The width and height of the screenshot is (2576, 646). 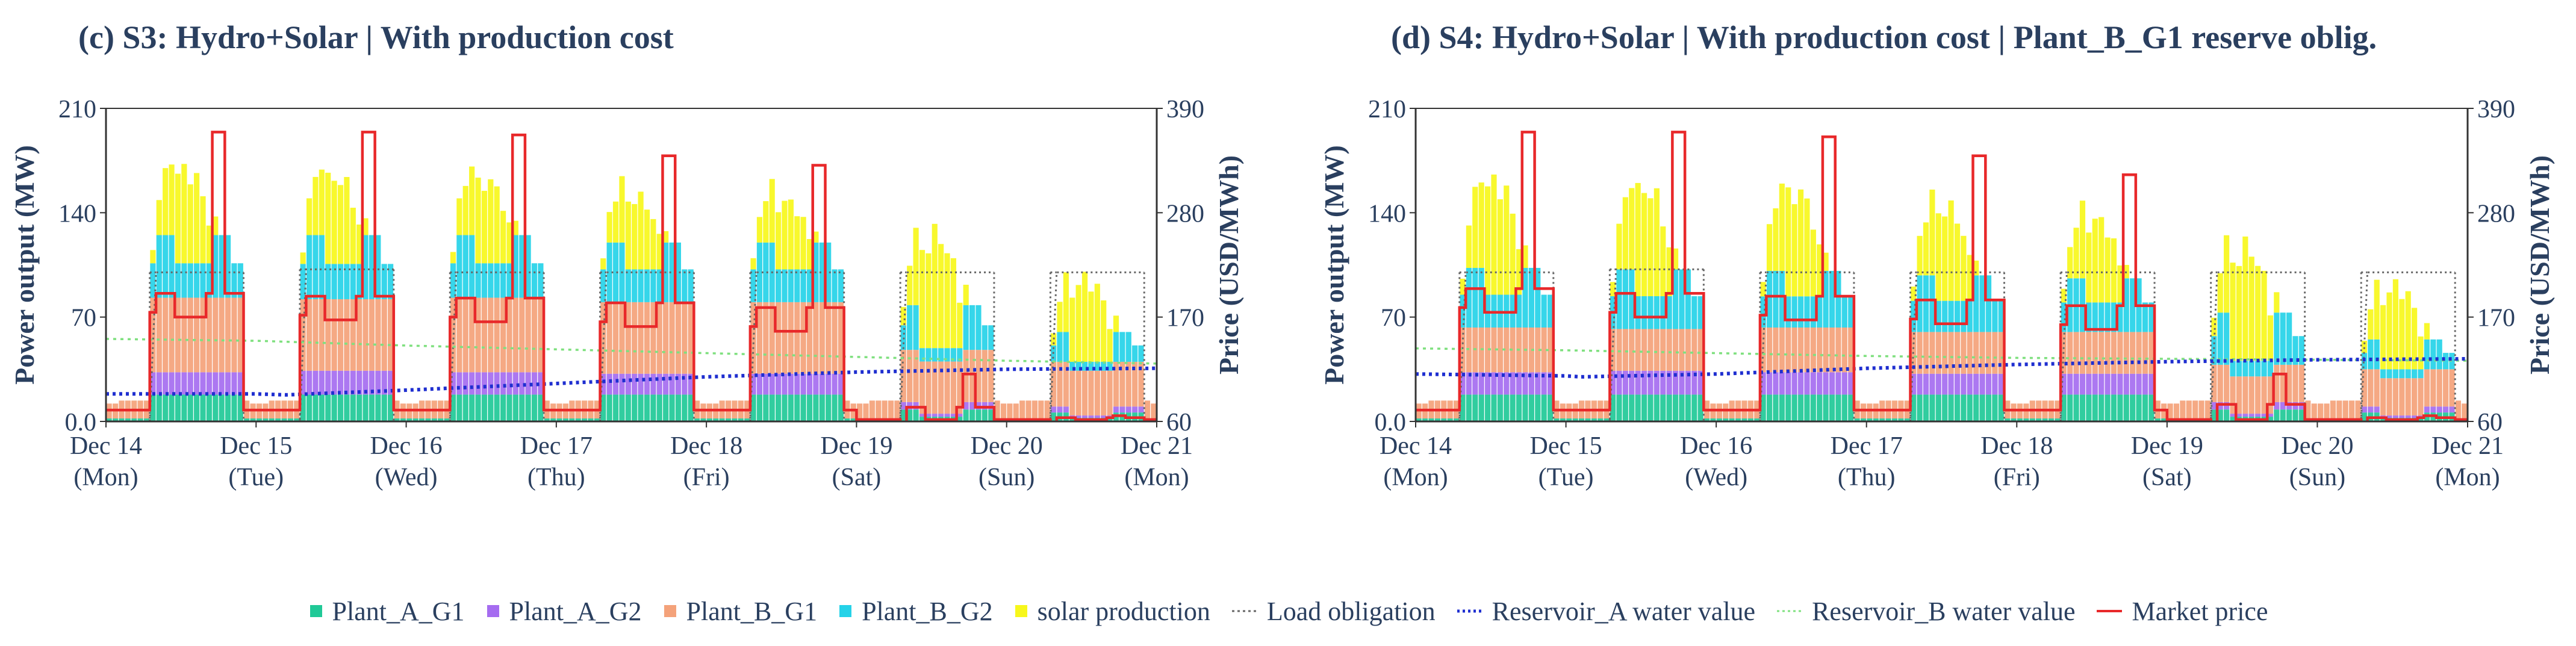 What do you see at coordinates (1944, 611) in the screenshot?
I see `legend-label: Reservoir_B water value` at bounding box center [1944, 611].